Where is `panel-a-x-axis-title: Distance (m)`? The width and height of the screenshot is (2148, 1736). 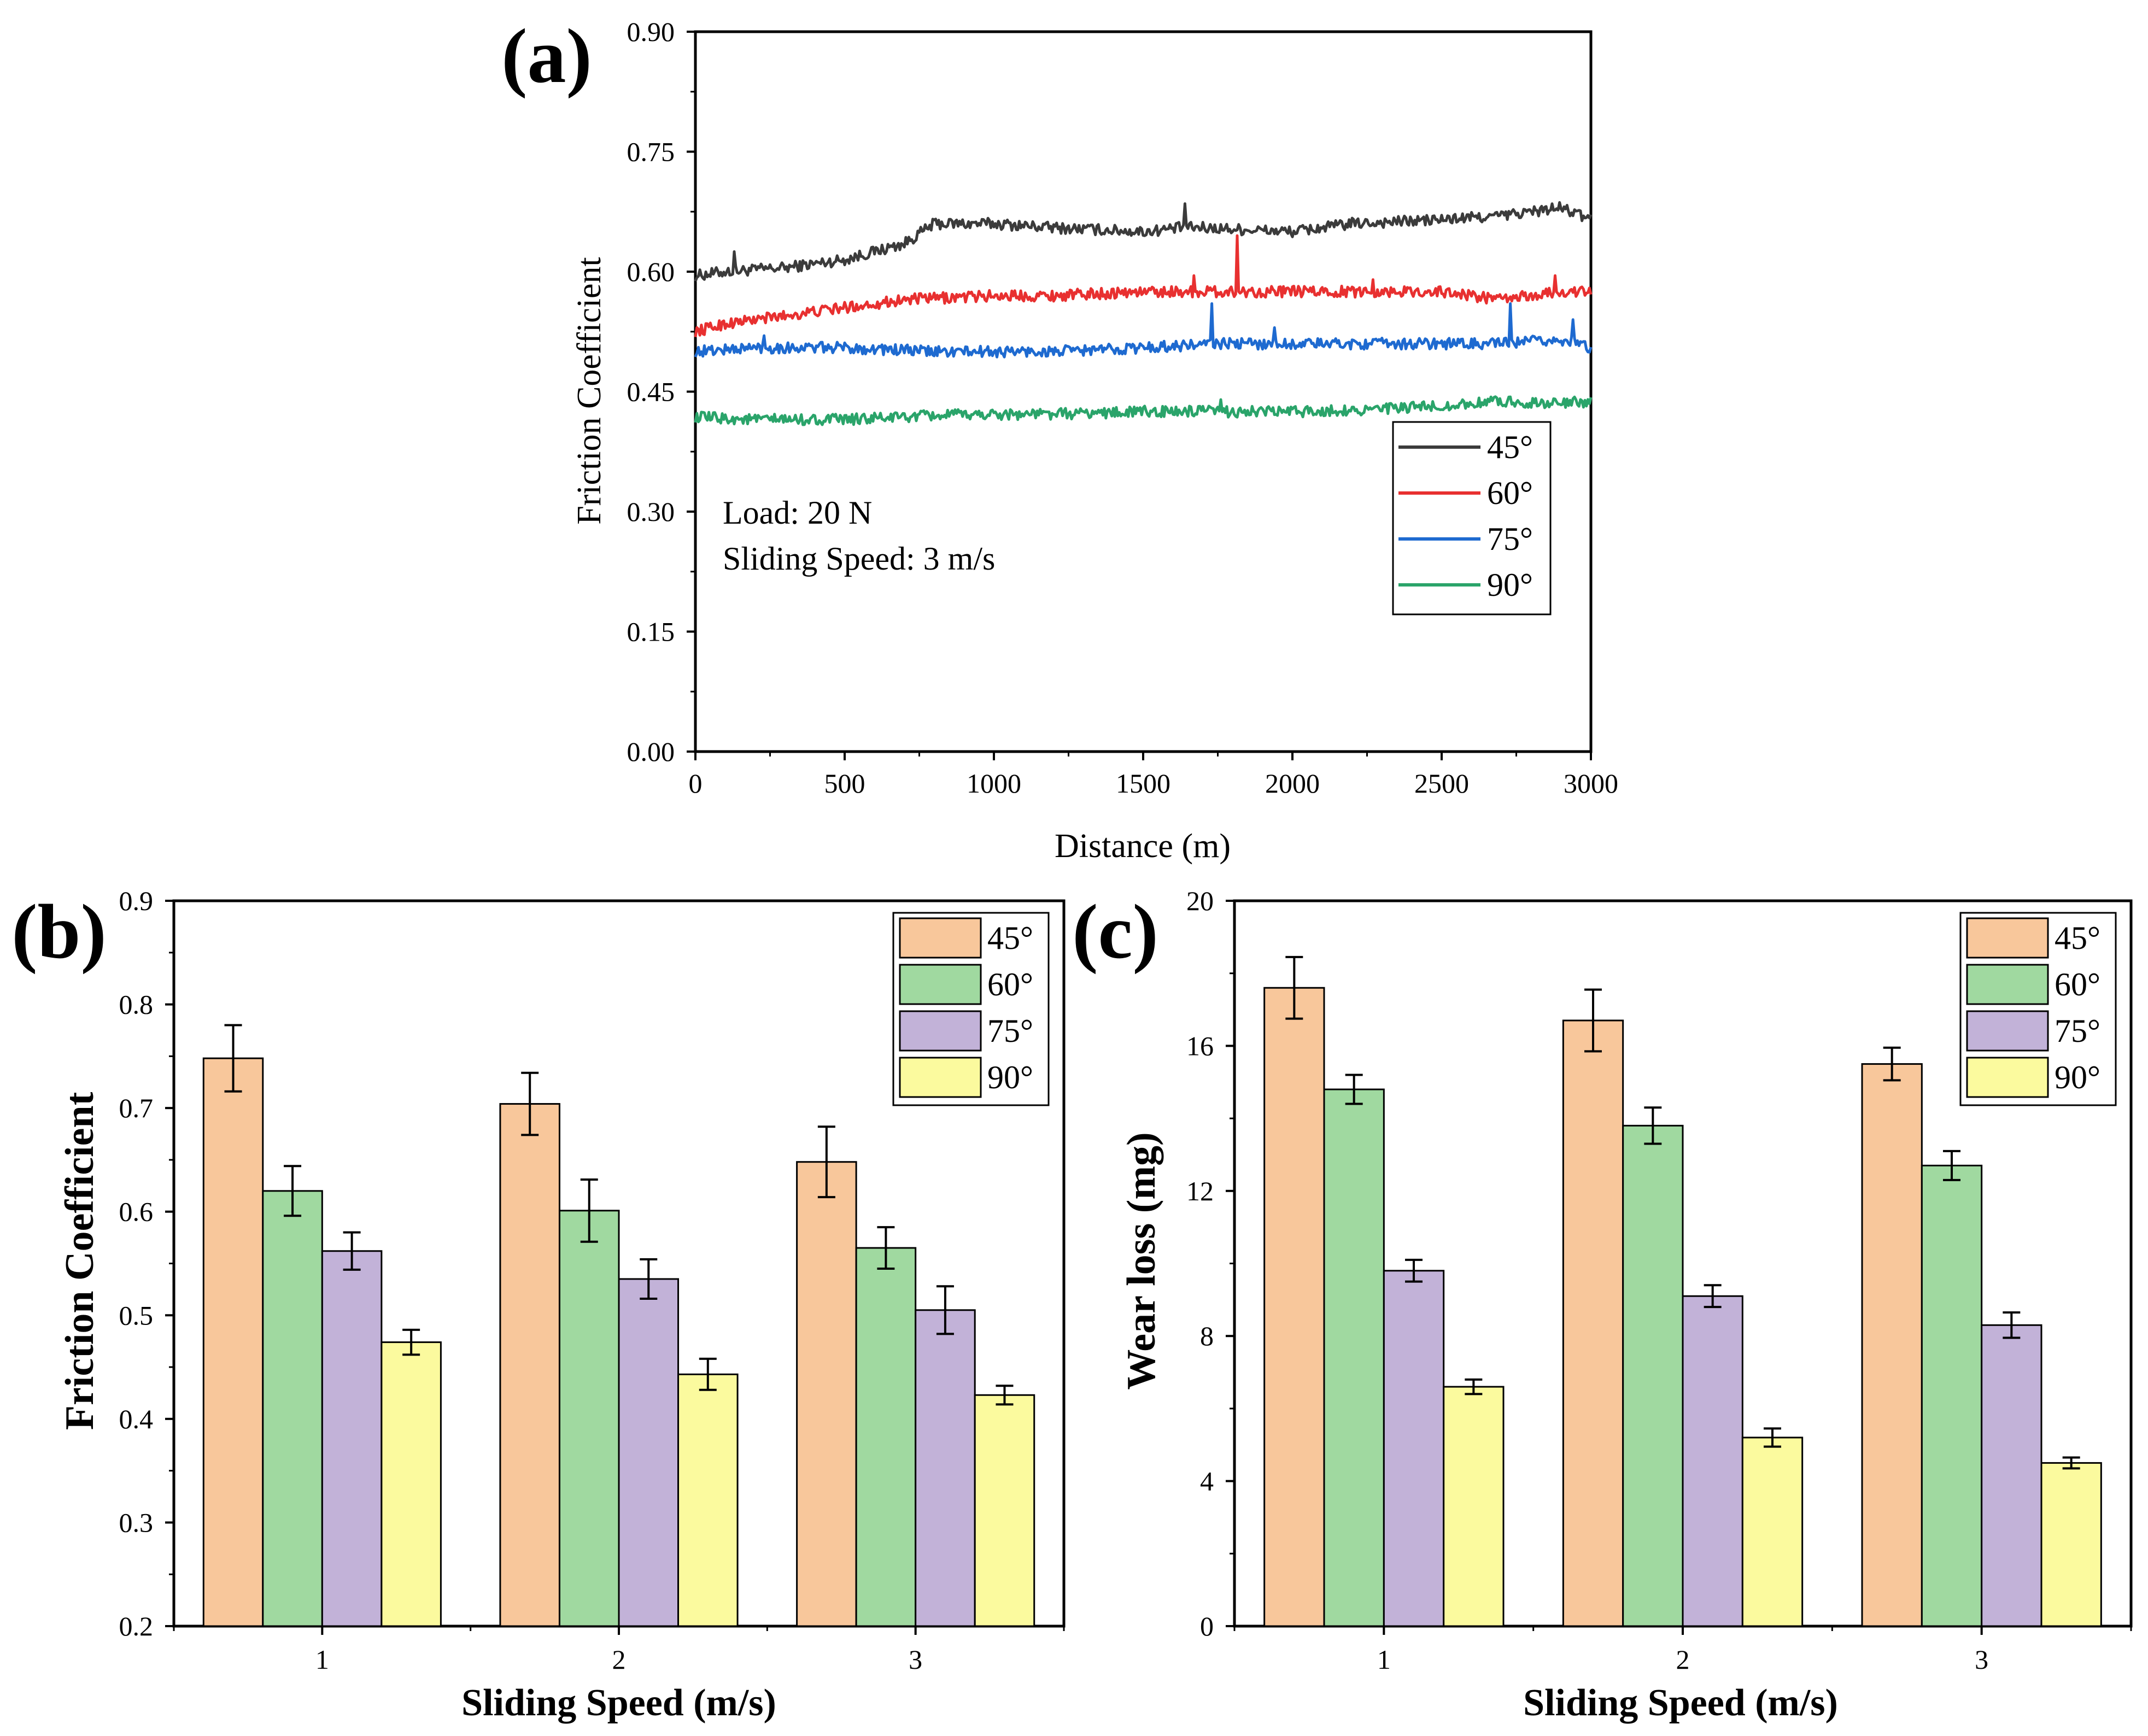 panel-a-x-axis-title: Distance (m) is located at coordinates (1143, 846).